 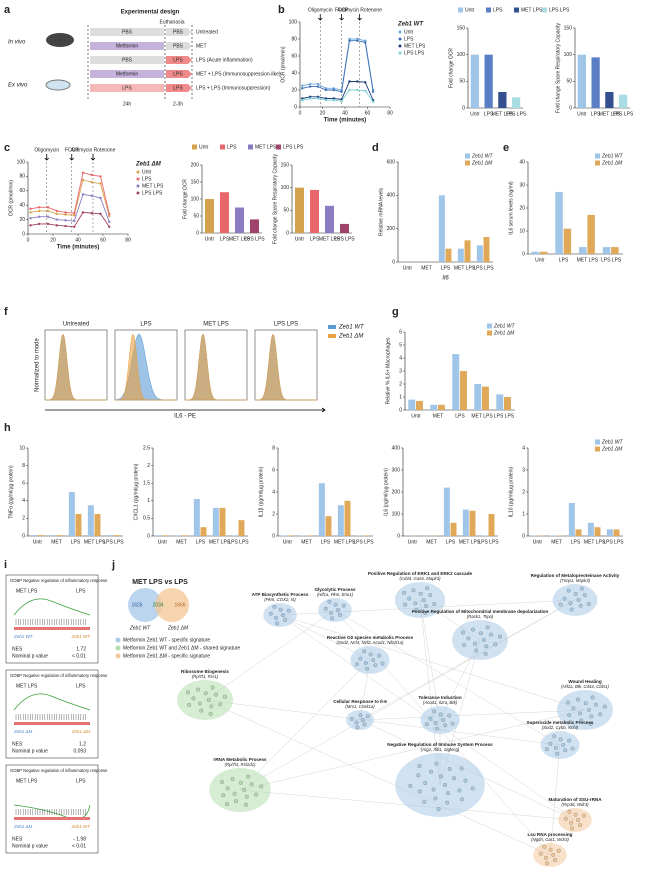 What do you see at coordinates (596, 114) in the screenshot?
I see `x-tick-label: LPS` at bounding box center [596, 114].